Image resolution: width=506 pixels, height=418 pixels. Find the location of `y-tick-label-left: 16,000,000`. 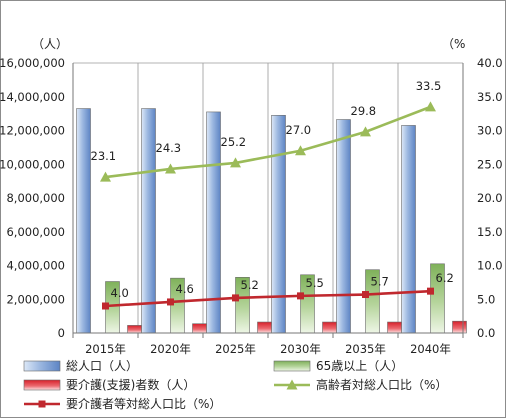

y-tick-label-left: 16,000,000 is located at coordinates (32, 63).